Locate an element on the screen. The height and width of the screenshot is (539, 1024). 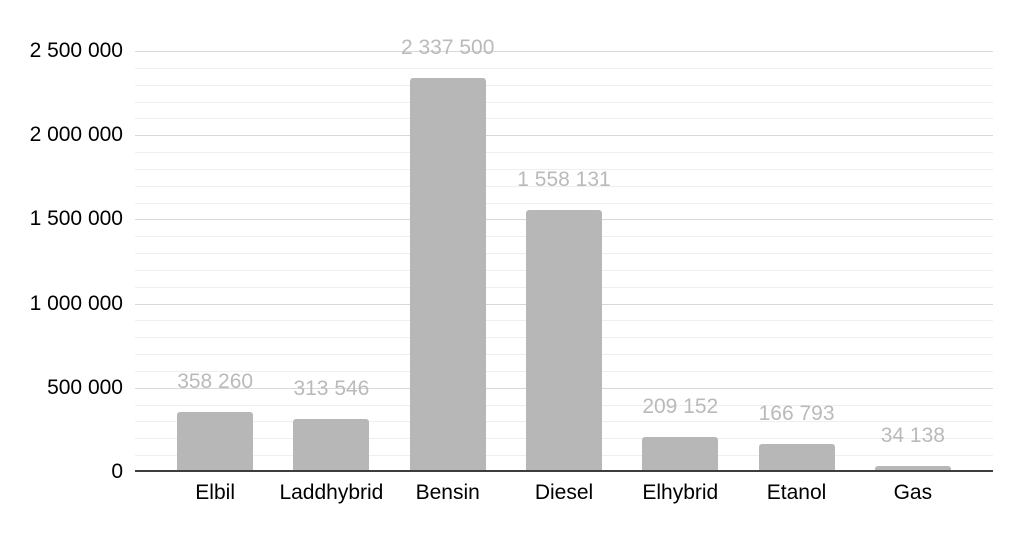
bar-gas is located at coordinates (912, 469).